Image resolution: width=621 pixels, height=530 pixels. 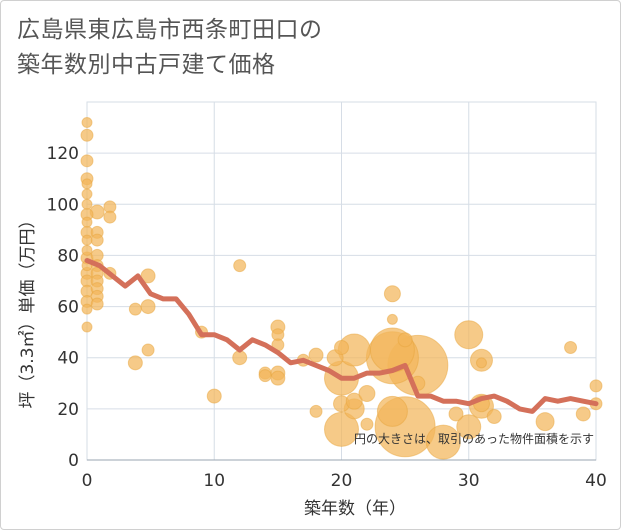 What do you see at coordinates (68, 256) in the screenshot?
I see `y-tick-label: 80` at bounding box center [68, 256].